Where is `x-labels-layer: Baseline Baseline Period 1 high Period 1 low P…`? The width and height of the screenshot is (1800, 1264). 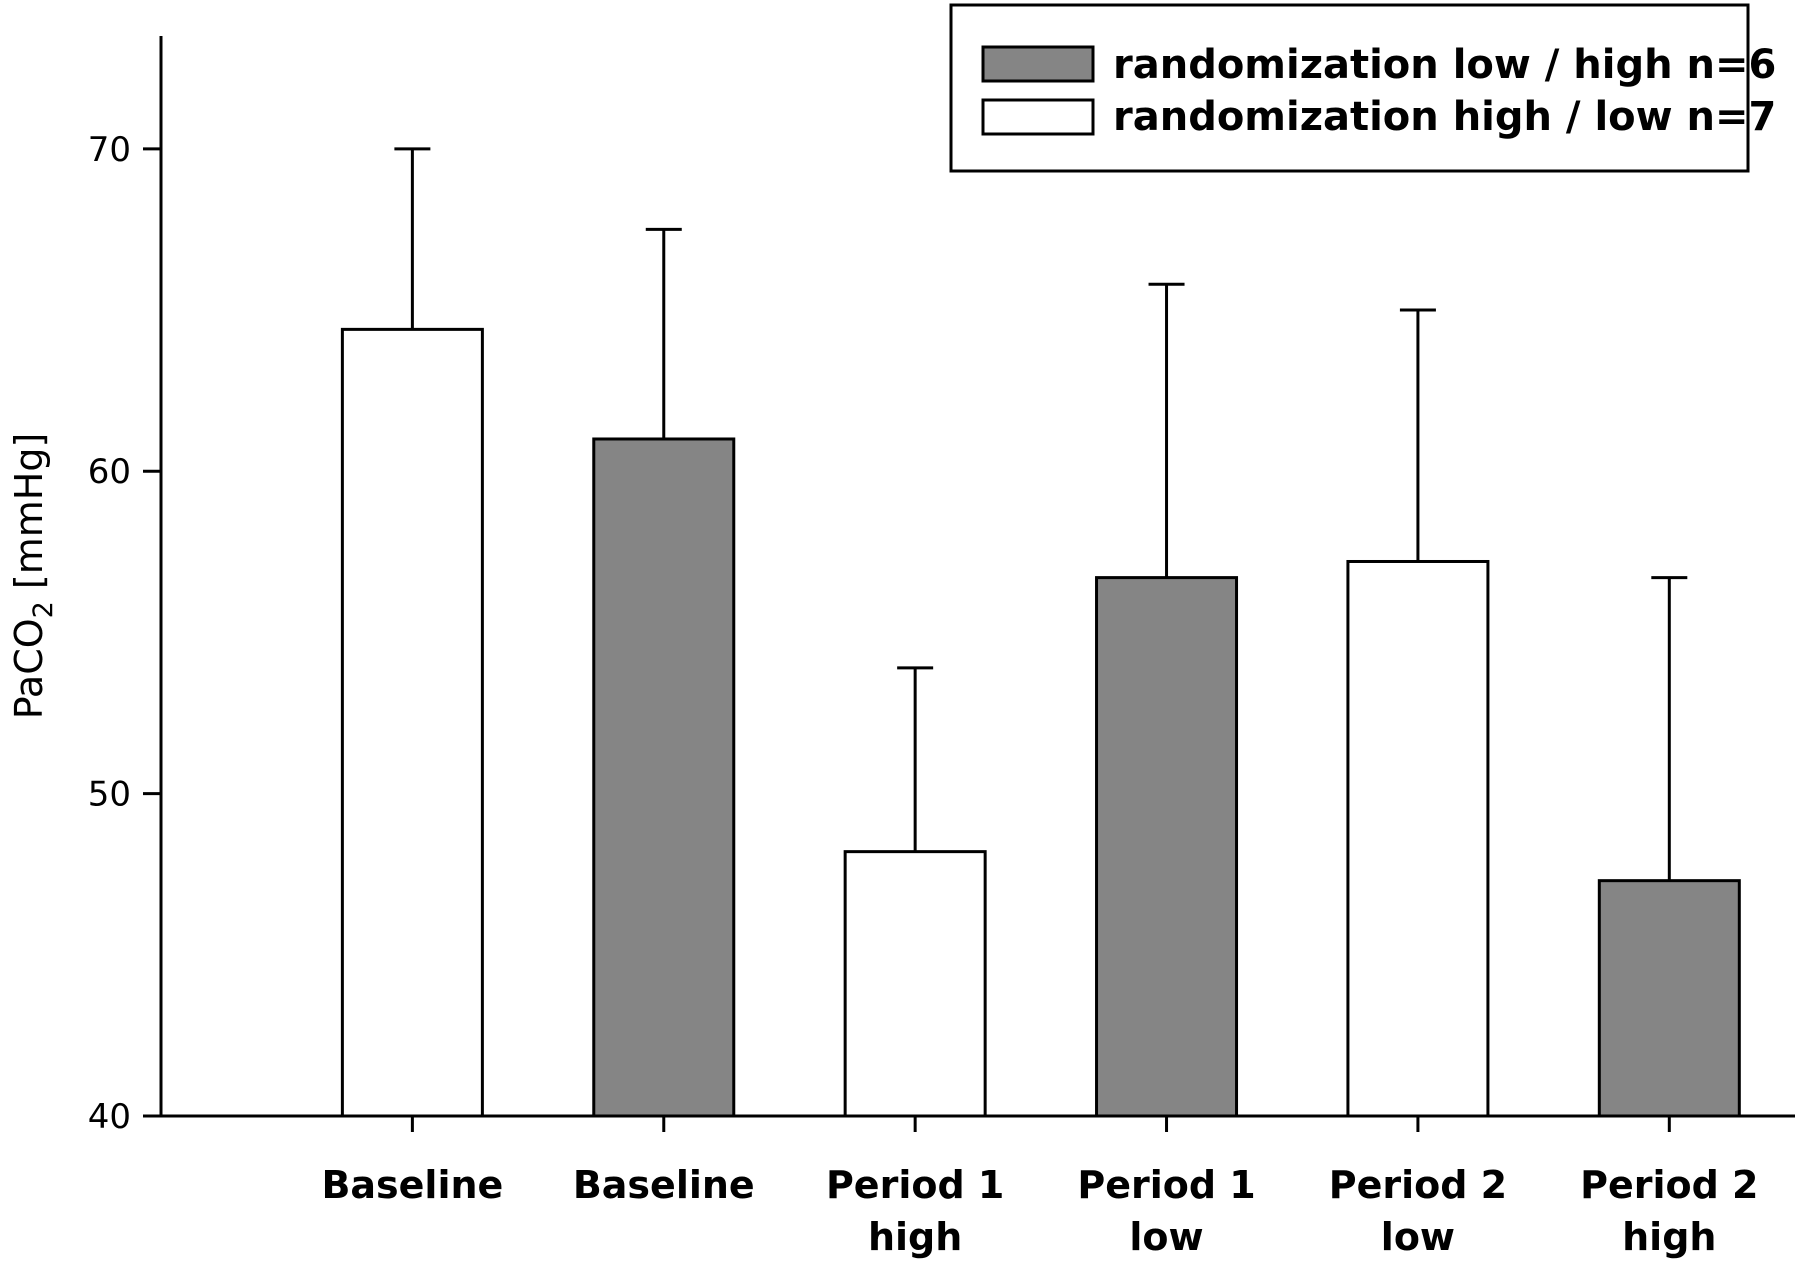 x-labels-layer: Baseline Baseline Period 1 high Period 1 low P… is located at coordinates (1039, 1187).